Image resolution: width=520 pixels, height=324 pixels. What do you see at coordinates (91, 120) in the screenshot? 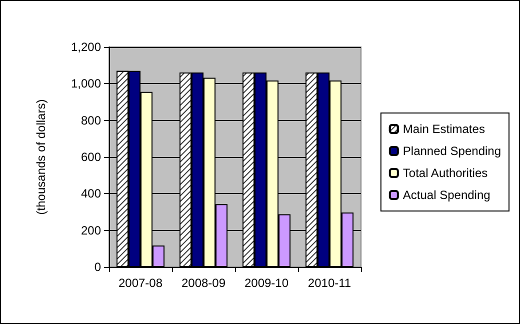
I see `y-tick-label: 800` at bounding box center [91, 120].